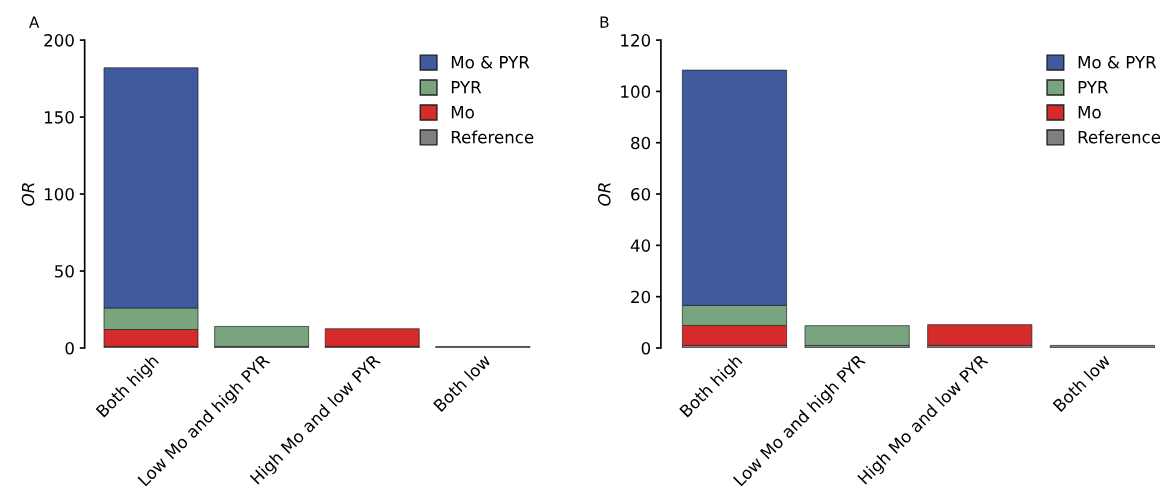  I want to click on chart-title: B, so click(604, 22).